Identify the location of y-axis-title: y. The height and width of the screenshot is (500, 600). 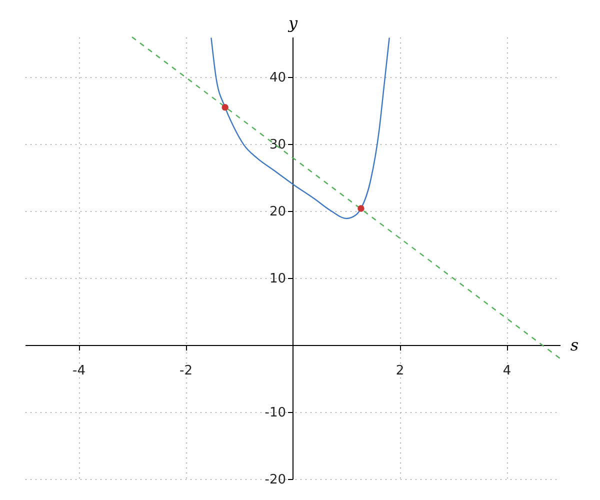
(292, 23).